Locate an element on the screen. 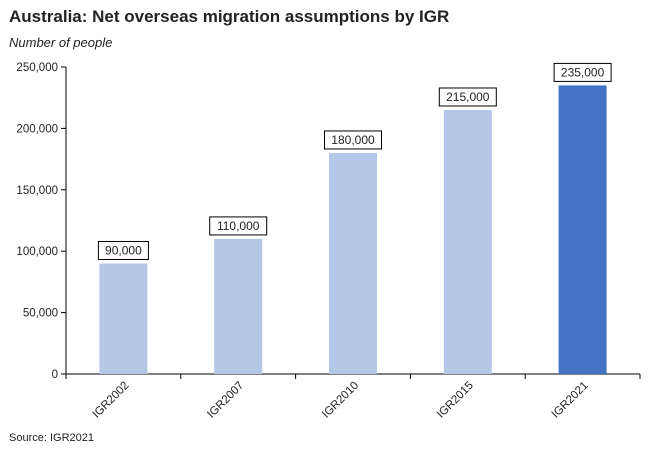 The width and height of the screenshot is (650, 455). source-note: Source: IGR2021 is located at coordinates (51, 438).